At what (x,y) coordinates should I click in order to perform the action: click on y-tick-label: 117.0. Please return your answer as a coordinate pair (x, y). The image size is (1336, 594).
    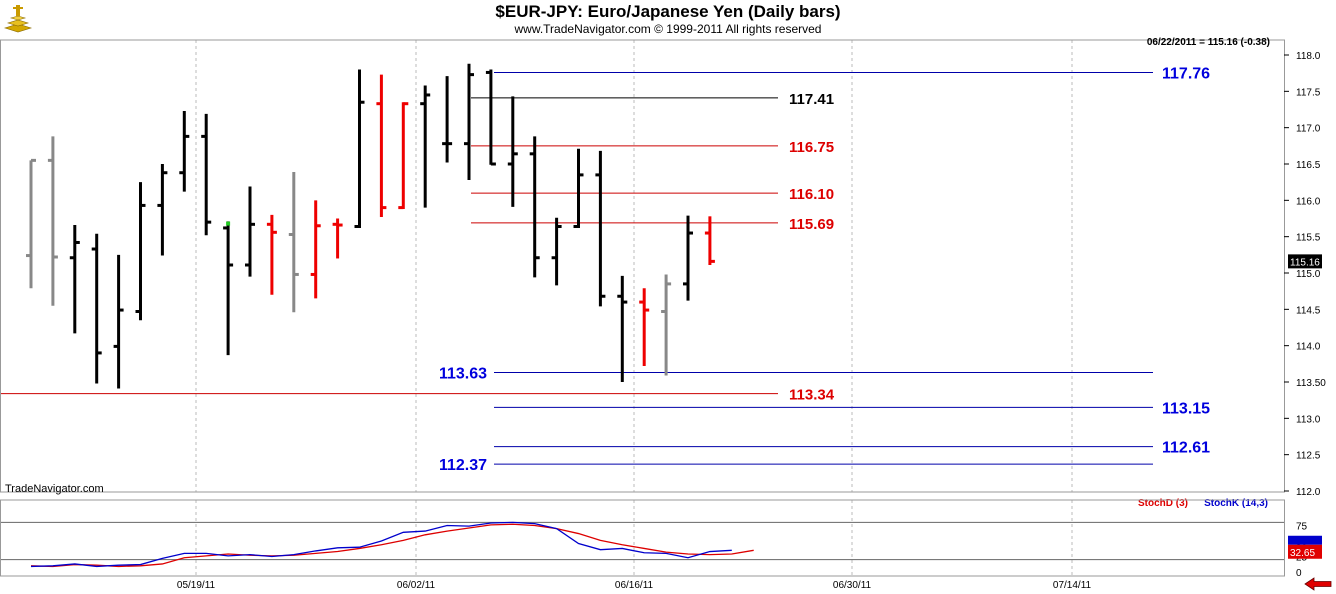
    Looking at the image, I should click on (1308, 129).